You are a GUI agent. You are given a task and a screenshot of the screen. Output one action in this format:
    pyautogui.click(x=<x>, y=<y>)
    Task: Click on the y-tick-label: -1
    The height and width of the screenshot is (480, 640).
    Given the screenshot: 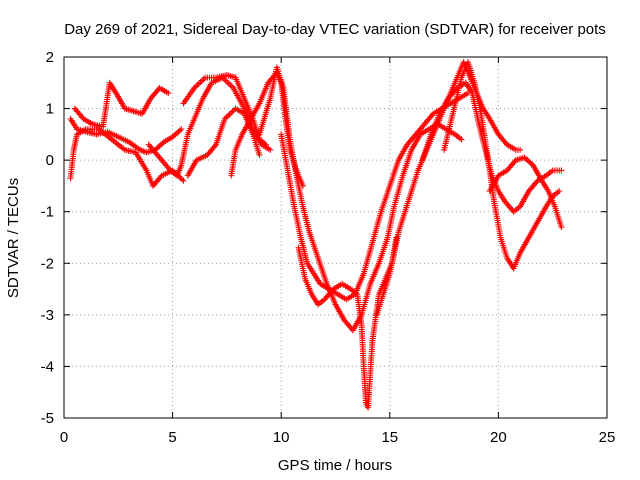 What is the action you would take?
    pyautogui.click(x=47, y=212)
    